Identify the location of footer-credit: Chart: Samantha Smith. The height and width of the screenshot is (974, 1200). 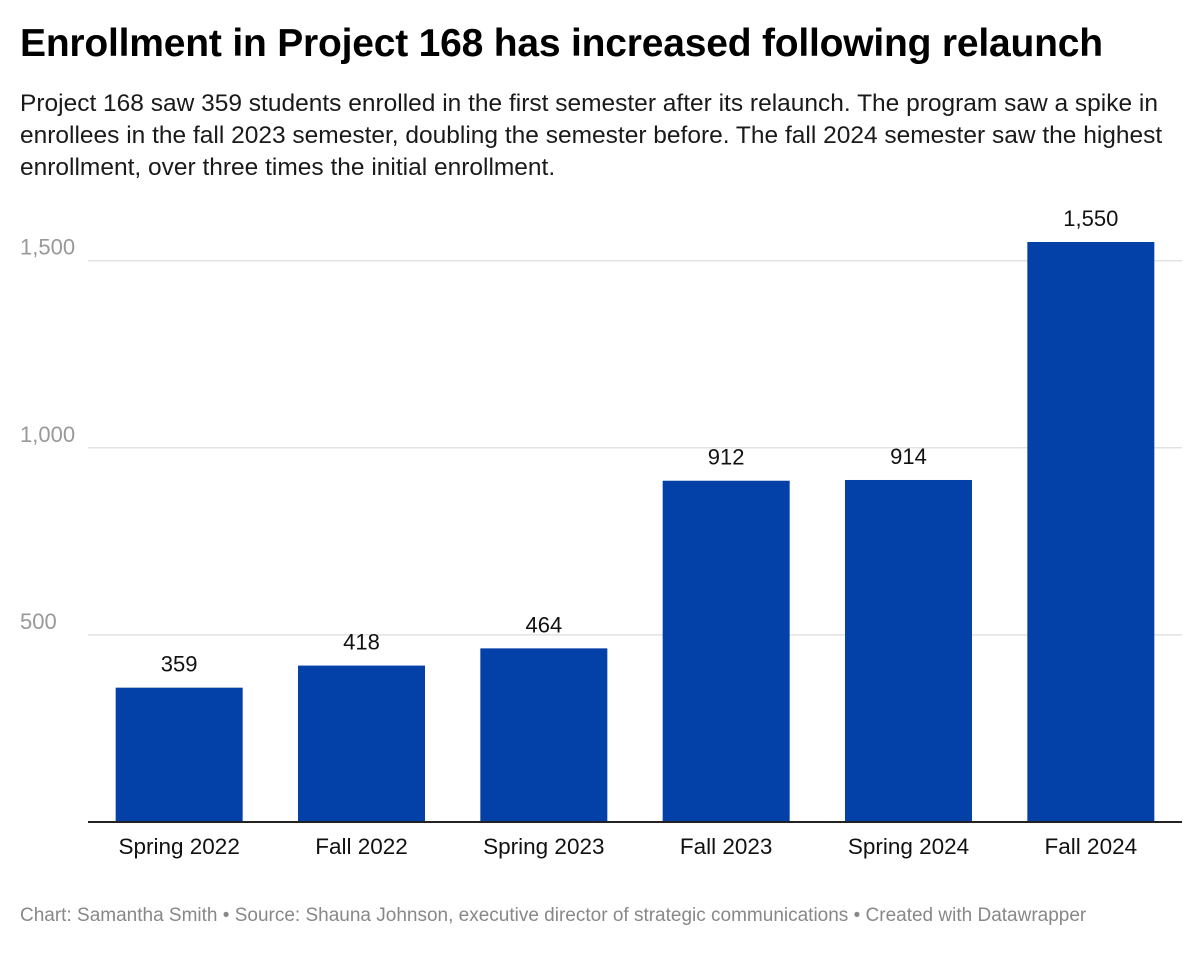
(119, 915).